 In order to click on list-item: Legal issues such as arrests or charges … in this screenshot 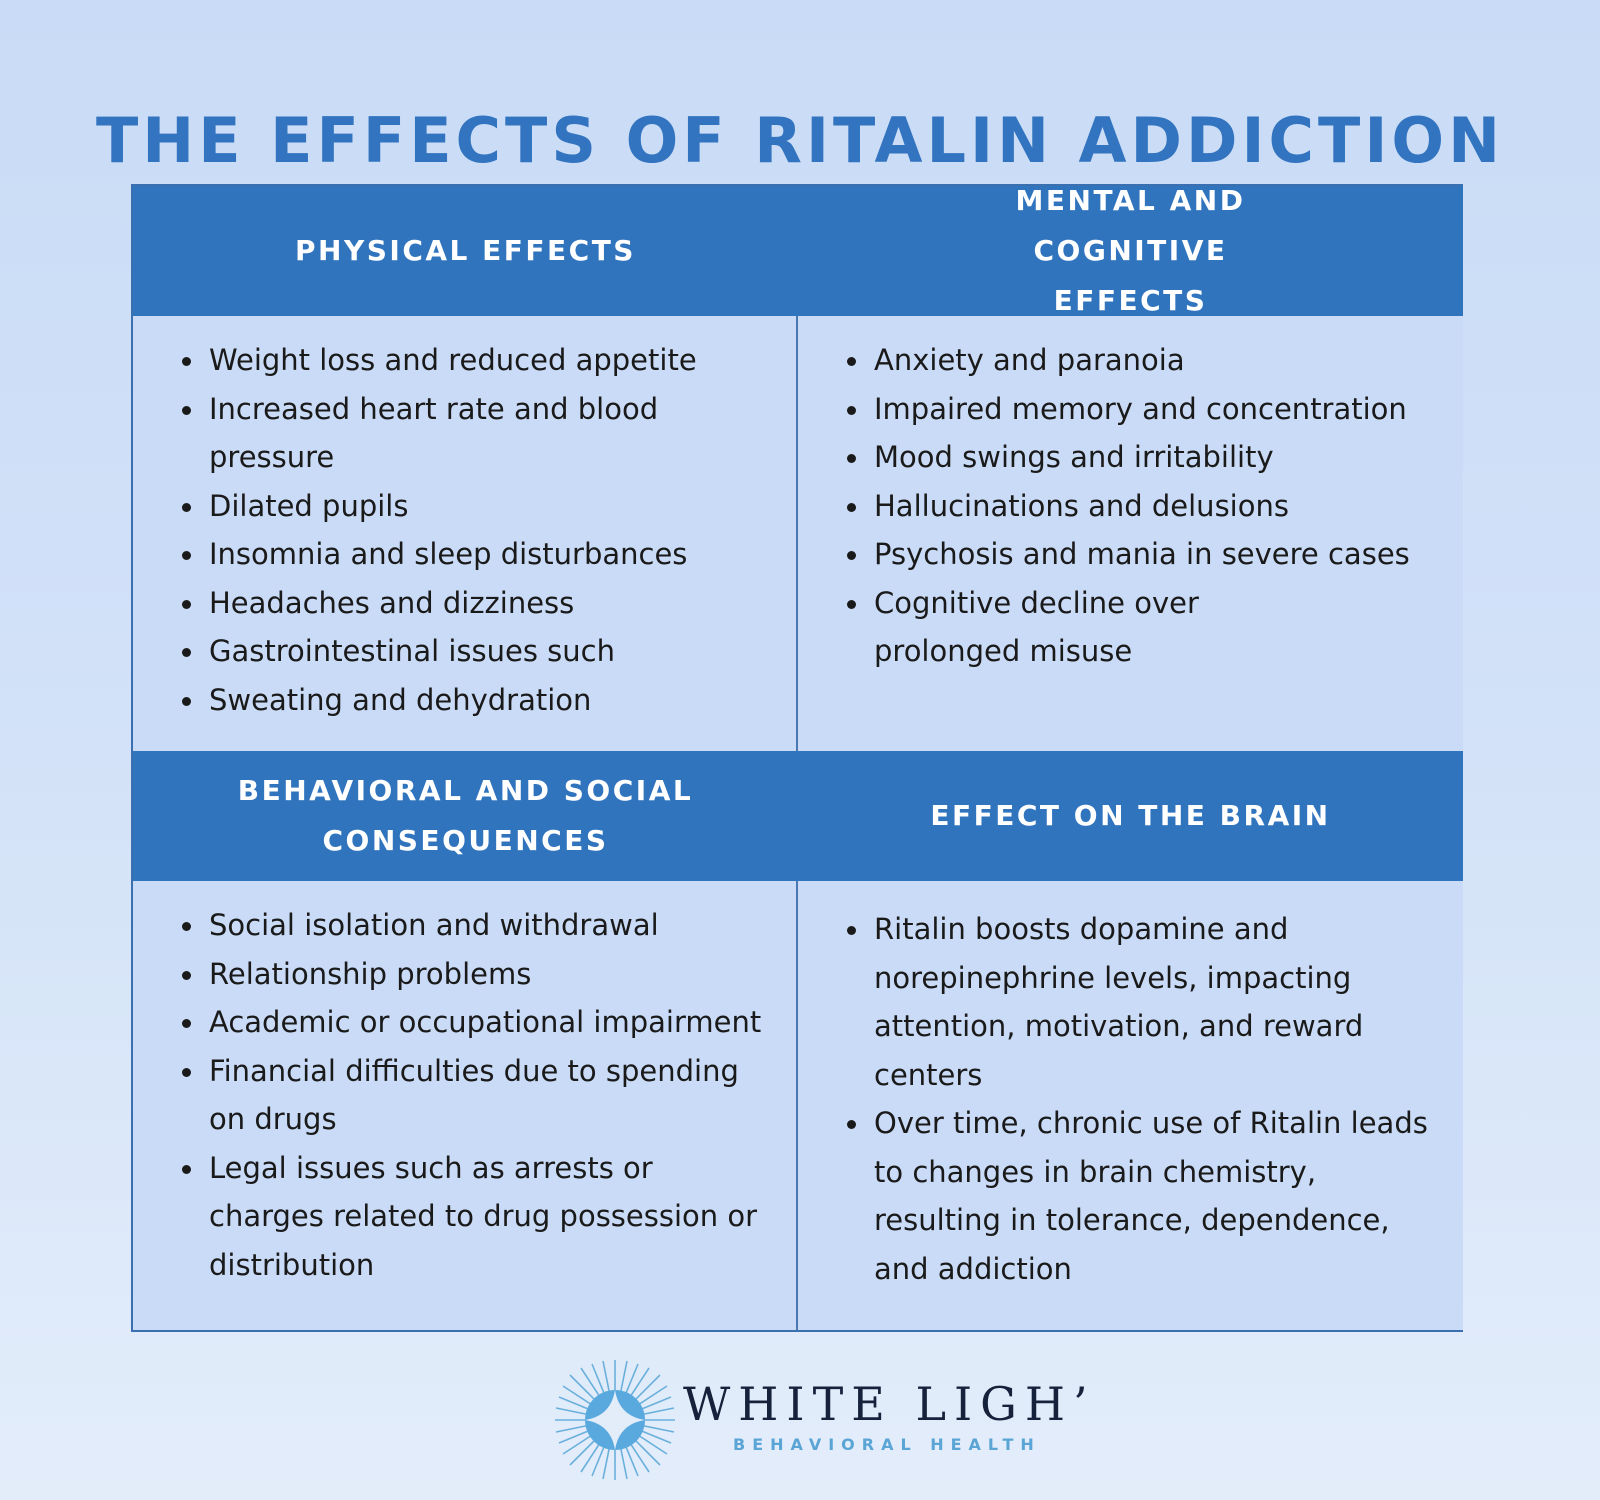, I will do `click(475, 1217)`.